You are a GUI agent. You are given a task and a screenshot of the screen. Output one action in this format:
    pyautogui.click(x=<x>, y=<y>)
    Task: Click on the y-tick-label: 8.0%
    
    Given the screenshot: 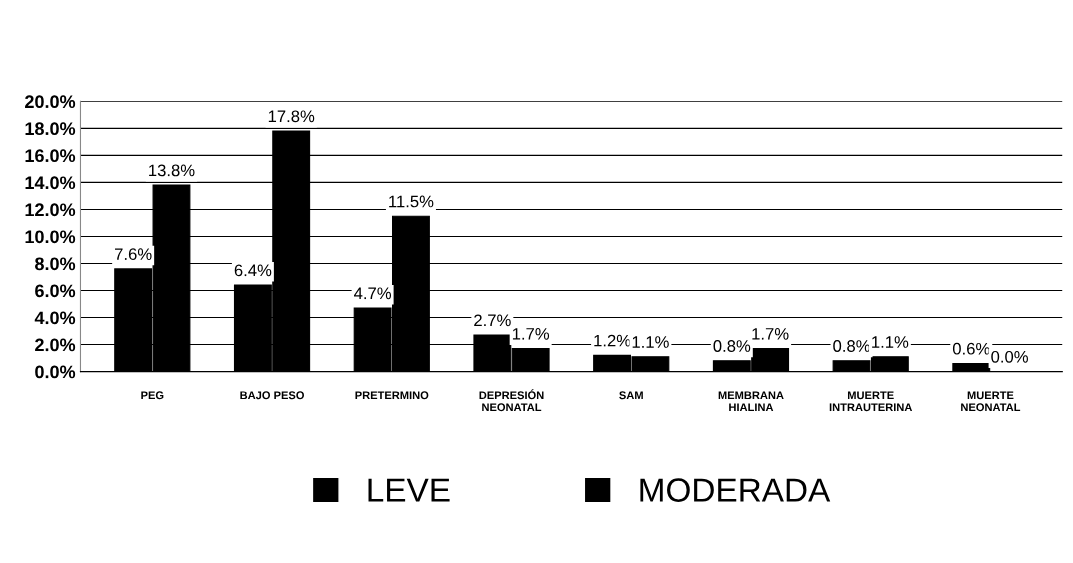 What is the action you would take?
    pyautogui.click(x=55, y=264)
    